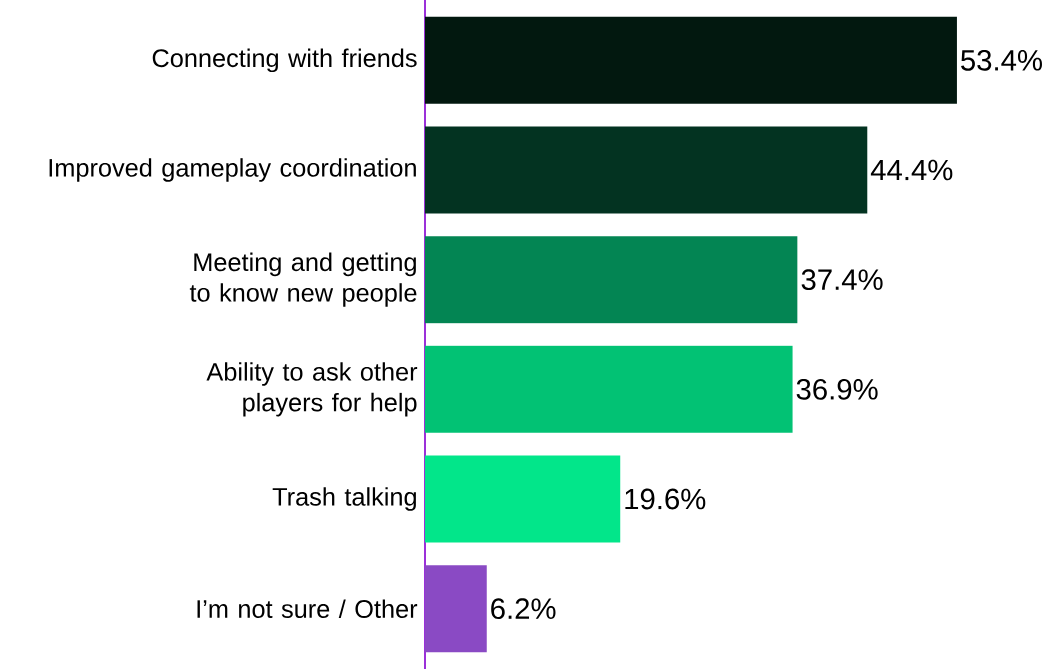 The width and height of the screenshot is (1058, 669). I want to click on data-label: 19.6%, so click(665, 499).